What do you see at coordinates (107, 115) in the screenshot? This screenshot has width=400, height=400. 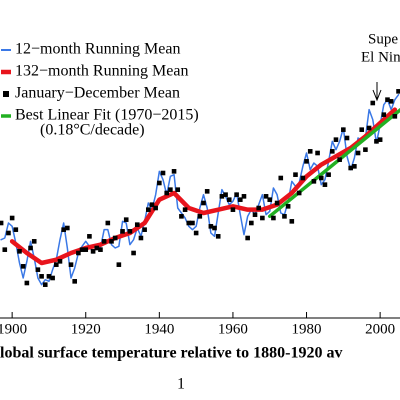 I see `legend-label: Best Linear Fit (1970−2015)` at bounding box center [107, 115].